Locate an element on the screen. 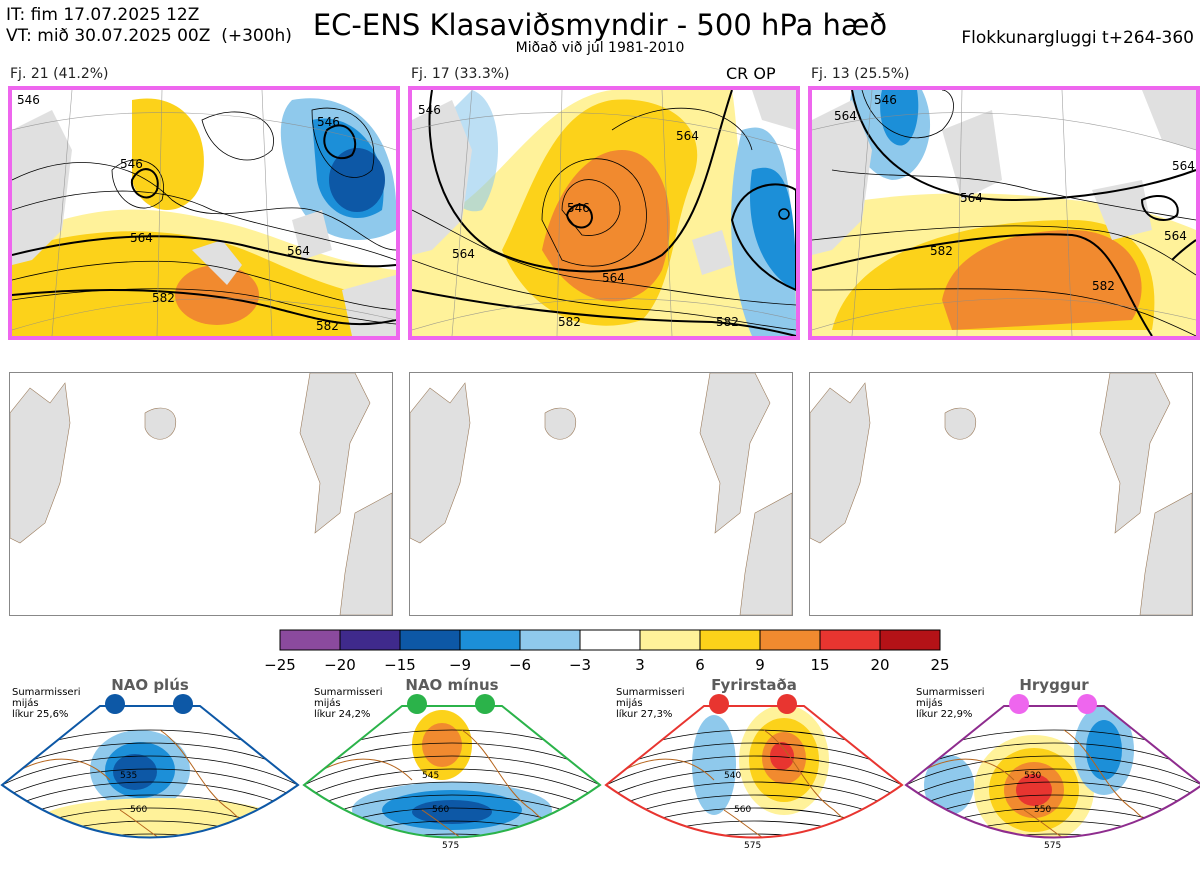 This screenshot has height=871, width=1200. colorbar-tick-label: −6 is located at coordinates (520, 665).